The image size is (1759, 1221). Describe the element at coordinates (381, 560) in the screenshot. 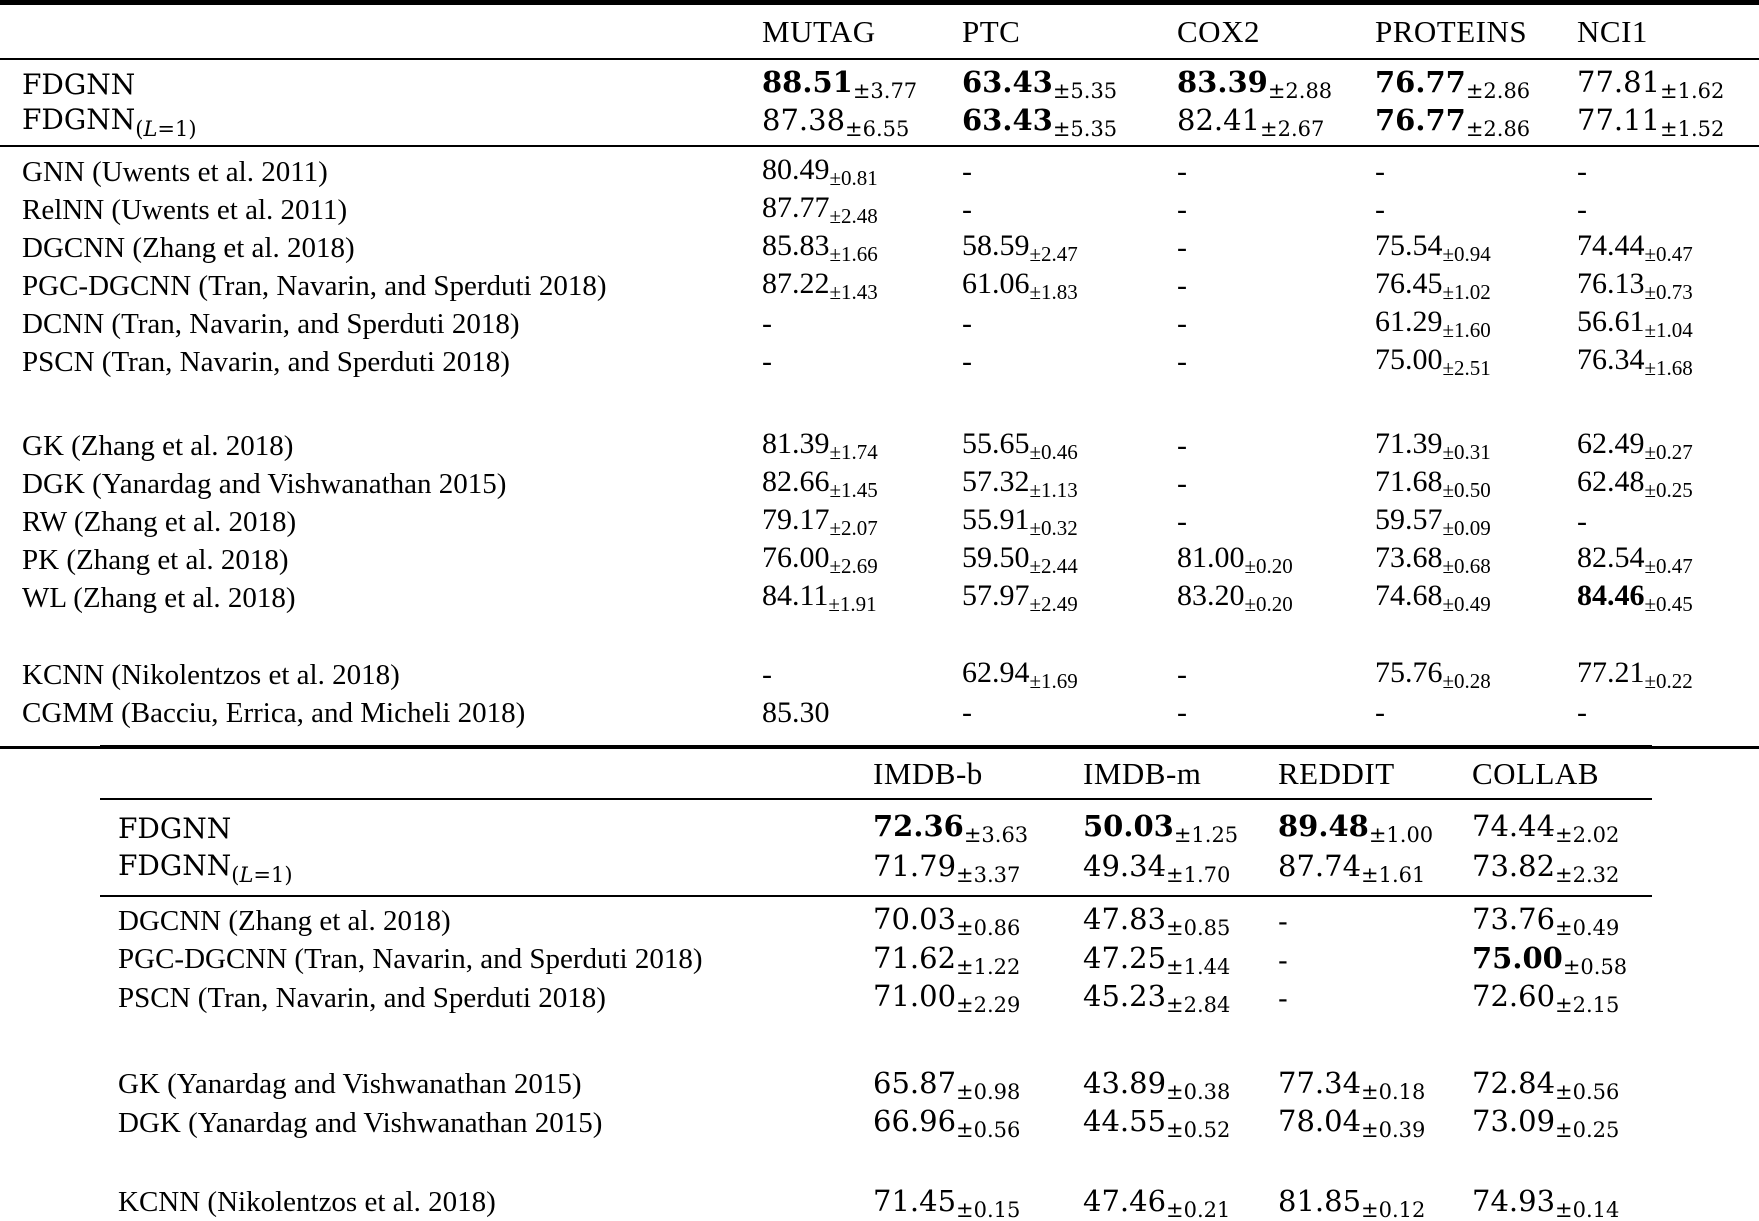

I see `model-label-cell: PK (Zhang et al. 2018)` at that location.